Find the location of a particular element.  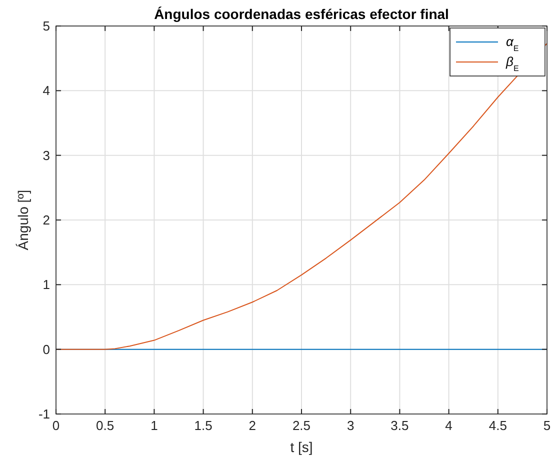

legend-label: α$_{E}$ is located at coordinates (512, 43).